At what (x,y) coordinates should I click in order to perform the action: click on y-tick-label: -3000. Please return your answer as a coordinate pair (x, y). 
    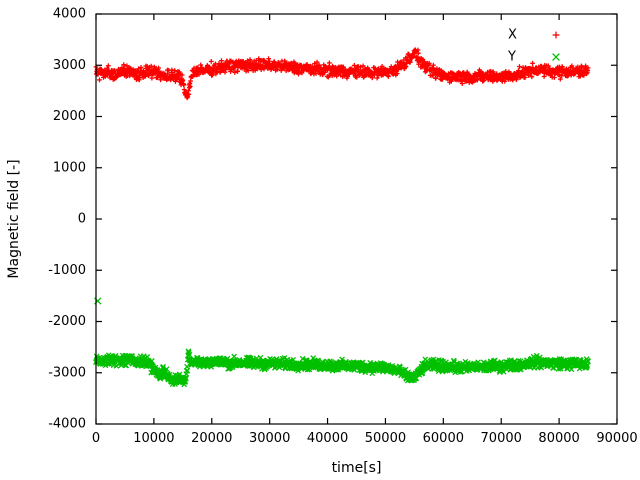
    Looking at the image, I should click on (67, 372).